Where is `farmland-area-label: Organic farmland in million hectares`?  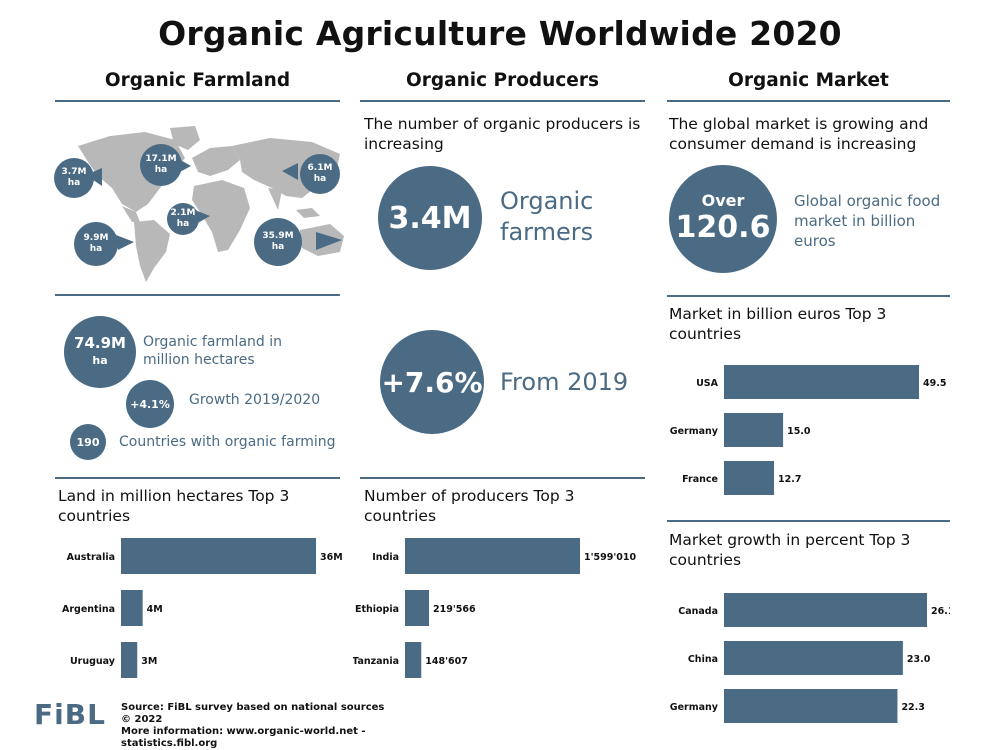
farmland-area-label: Organic farmland in million hectares is located at coordinates (213, 351).